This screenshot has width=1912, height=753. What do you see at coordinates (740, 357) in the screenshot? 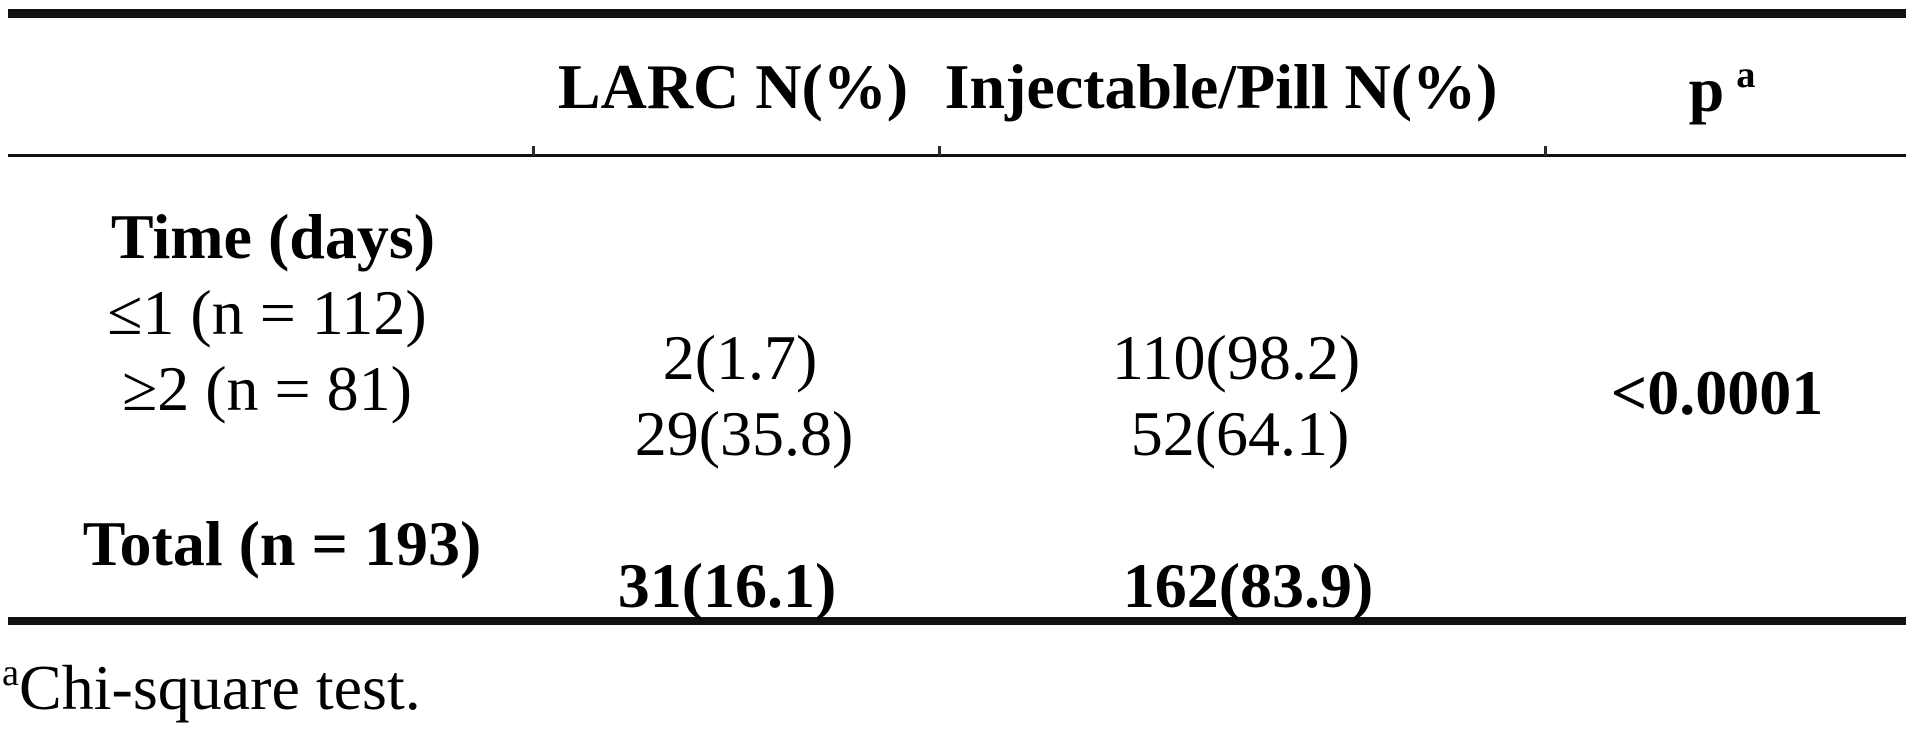
I see `cell-le1-larc: 2(1.7)` at bounding box center [740, 357].